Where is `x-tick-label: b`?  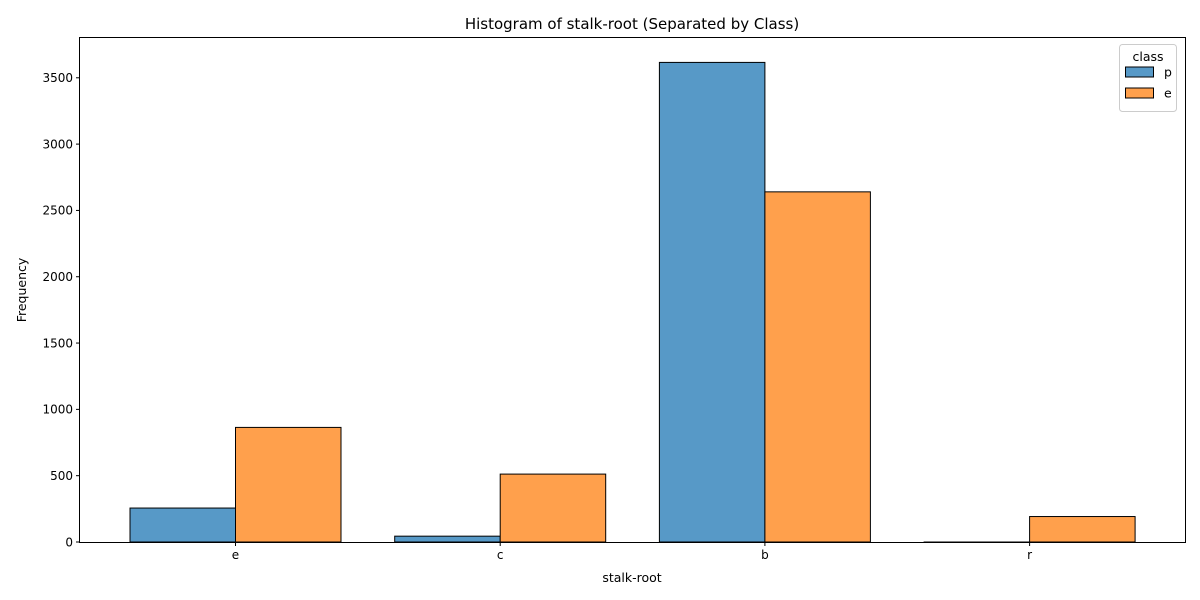 x-tick-label: b is located at coordinates (765, 555).